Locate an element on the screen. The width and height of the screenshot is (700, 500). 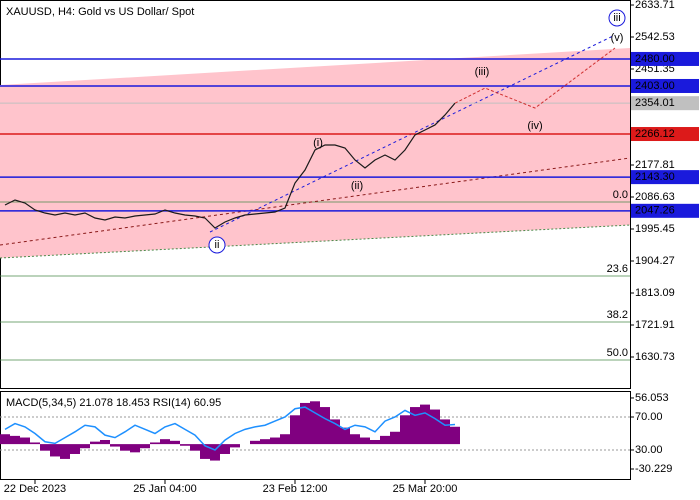
level-label: 2266.12 is located at coordinates (655, 134).